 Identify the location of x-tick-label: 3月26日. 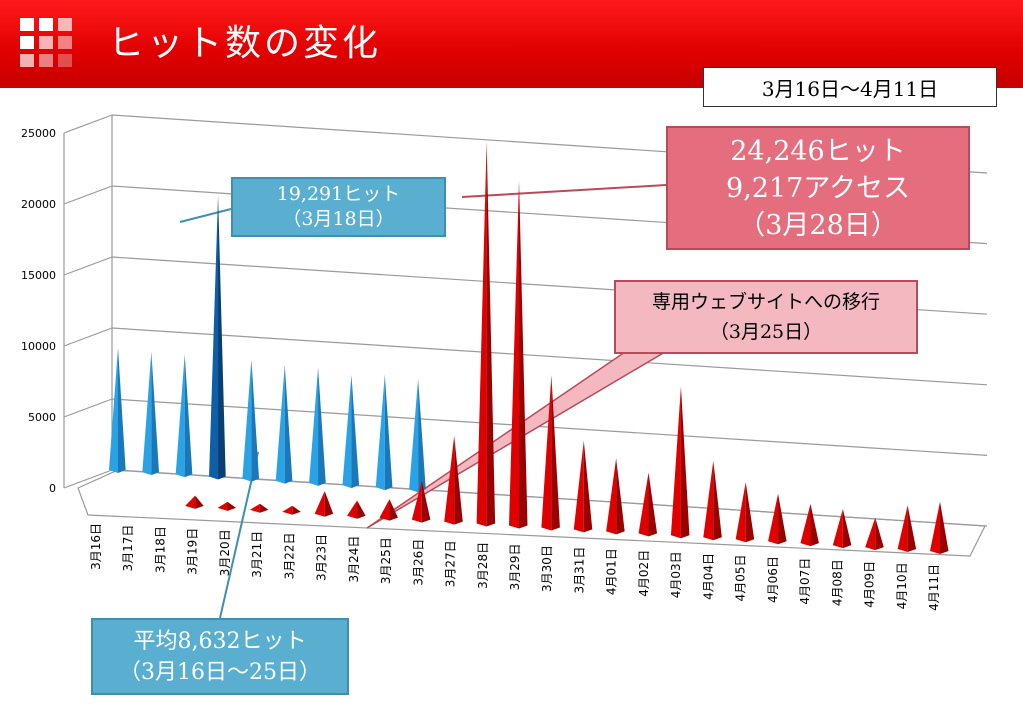
(418, 562).